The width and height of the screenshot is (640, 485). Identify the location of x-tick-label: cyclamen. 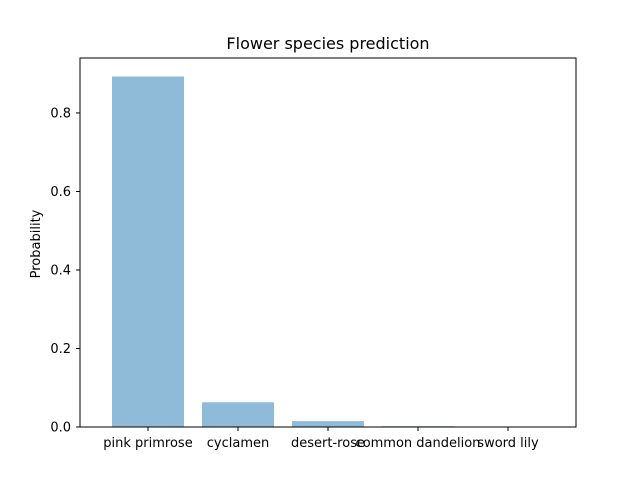
(238, 443).